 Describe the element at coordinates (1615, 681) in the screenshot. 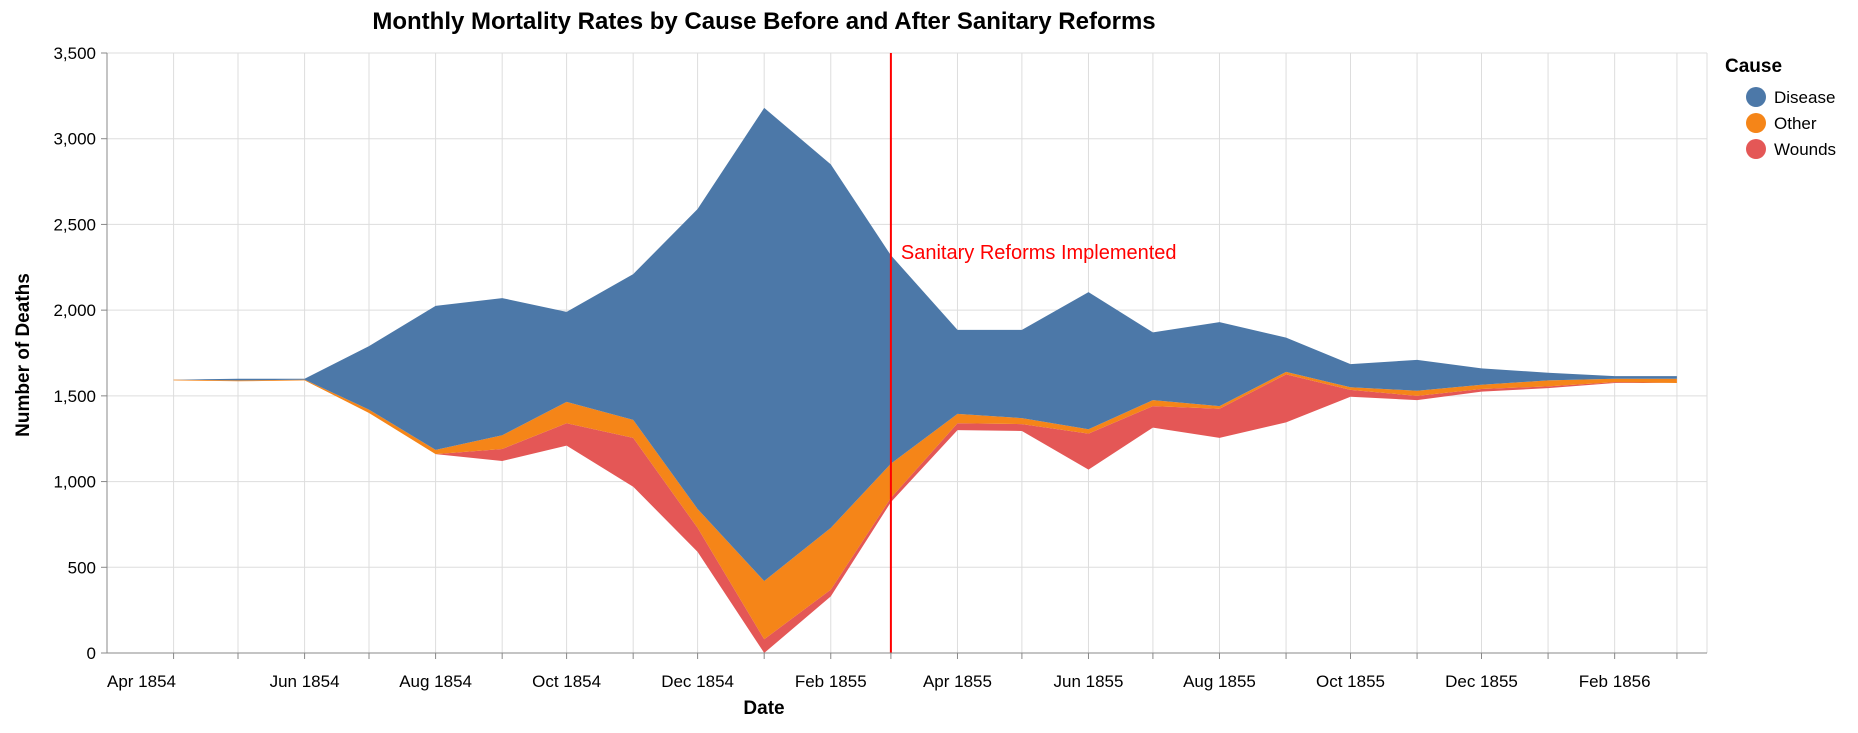

I see `x-tick-label: Feb 1856` at that location.